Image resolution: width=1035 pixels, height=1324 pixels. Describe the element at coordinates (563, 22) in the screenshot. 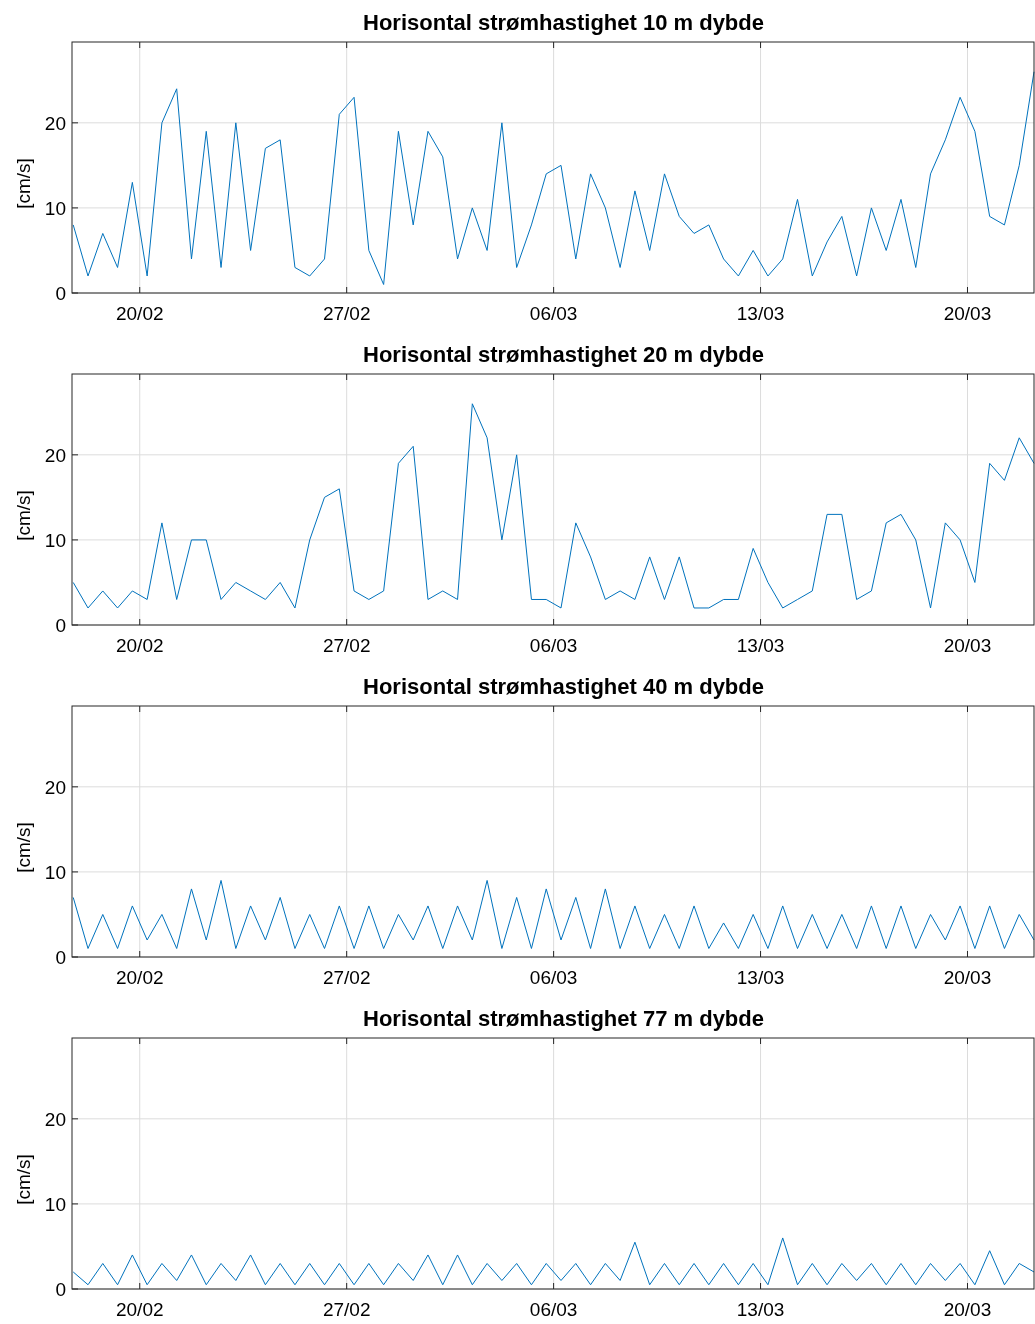

I see `chart-title: Horisontal strømhastighet 10 m dybde` at that location.